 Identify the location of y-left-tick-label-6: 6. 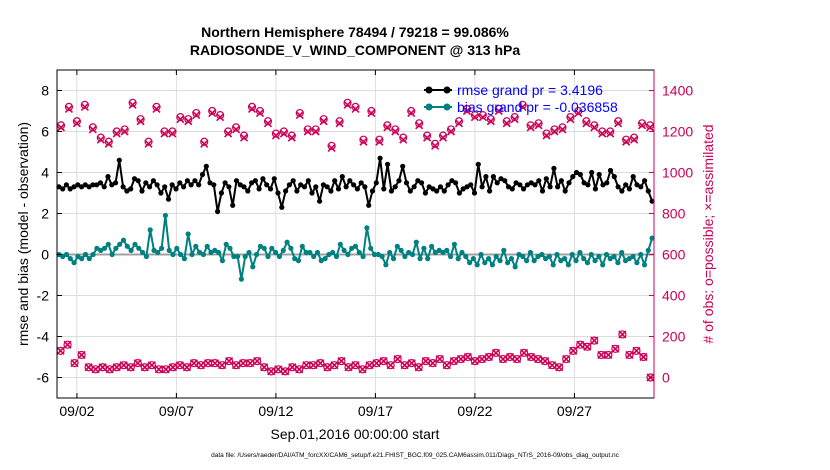
(45, 132).